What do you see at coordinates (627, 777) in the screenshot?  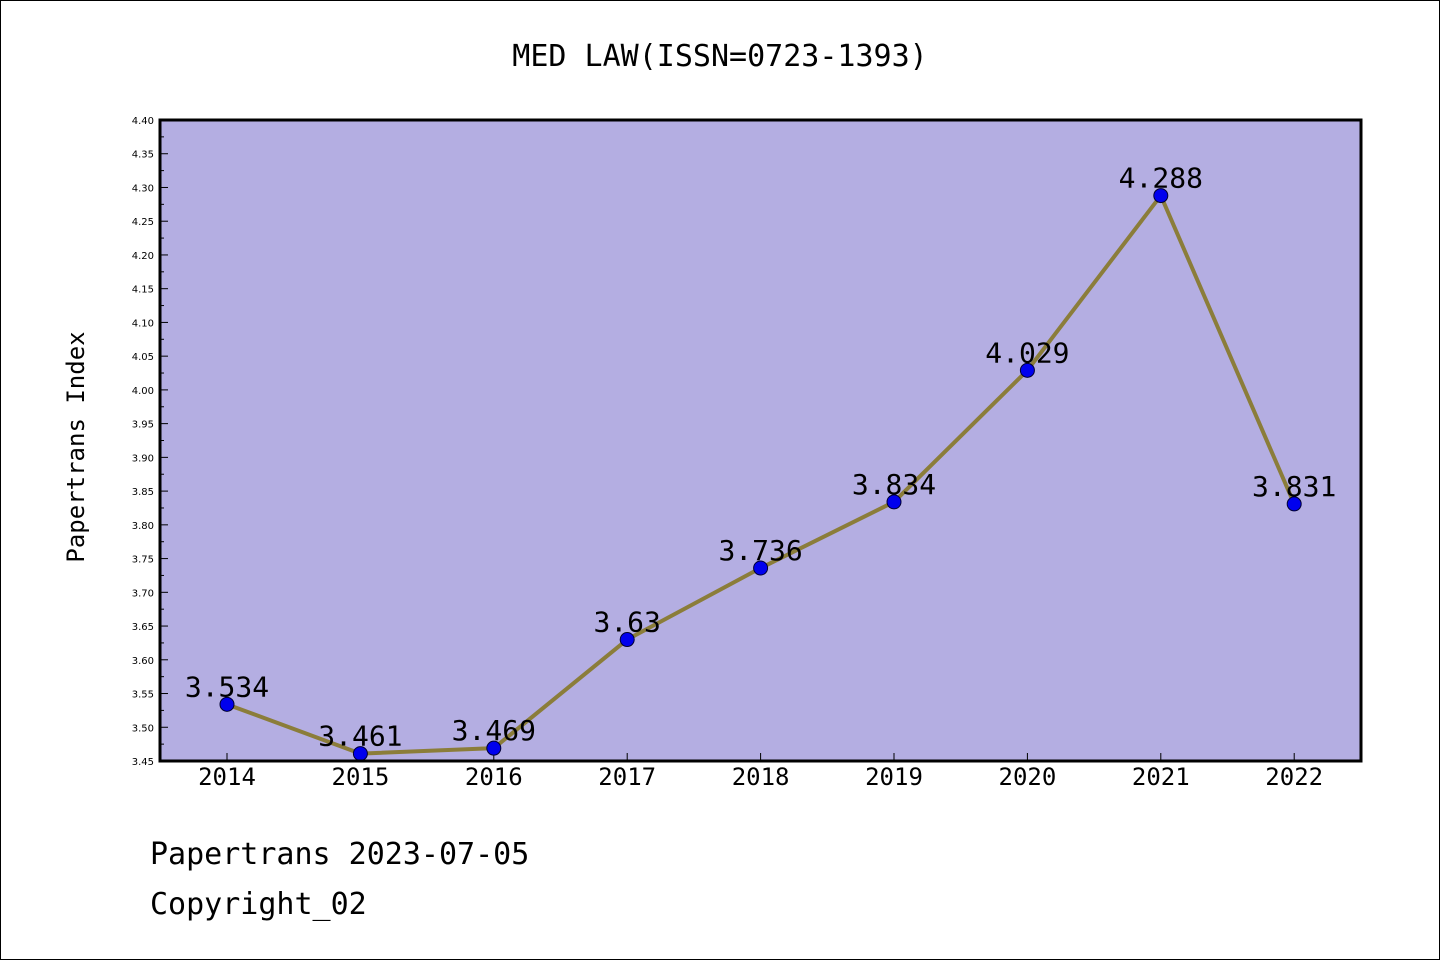 I see `x-tick-label: 2017` at bounding box center [627, 777].